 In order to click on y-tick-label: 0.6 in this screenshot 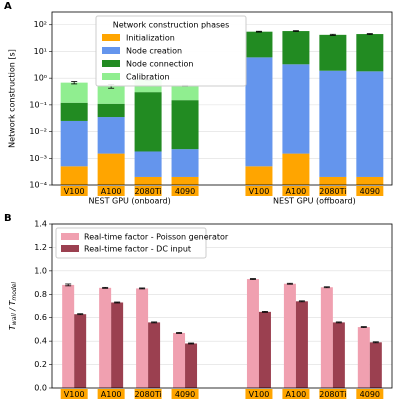, I will do `click(40, 317)`.